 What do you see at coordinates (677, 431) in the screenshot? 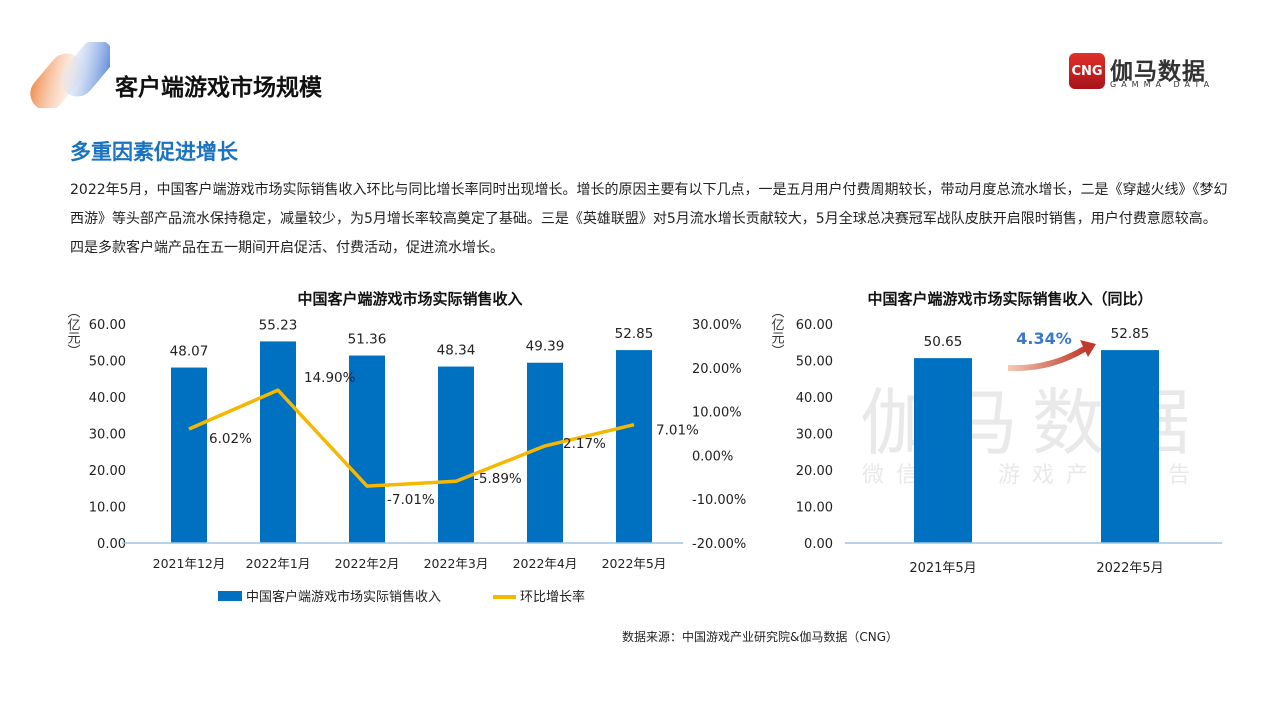
I see `line-value-label: 7.01%` at bounding box center [677, 431].